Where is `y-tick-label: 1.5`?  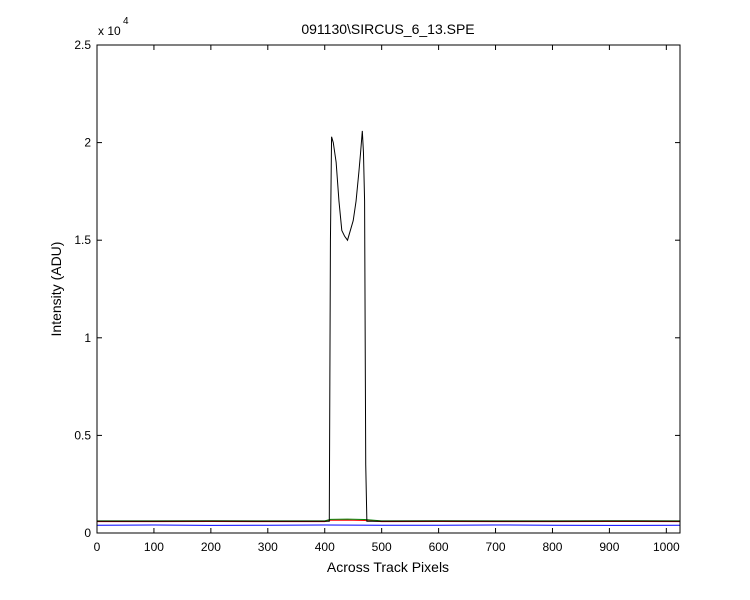
y-tick-label: 1.5 is located at coordinates (82, 240).